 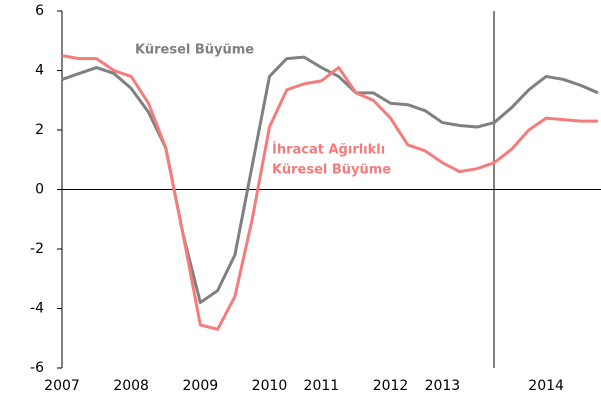 What do you see at coordinates (131, 386) in the screenshot?
I see `x-tick-label: 2008` at bounding box center [131, 386].